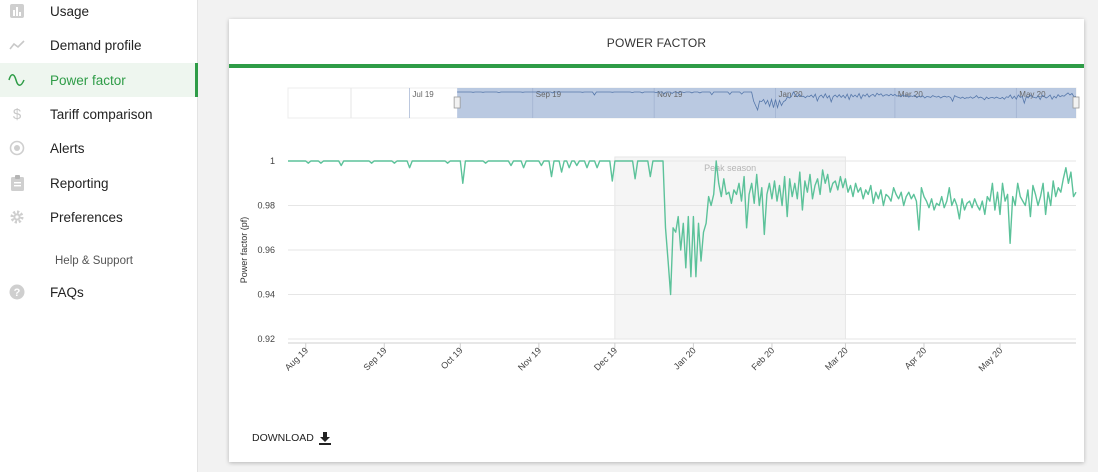  What do you see at coordinates (296, 358) in the screenshot?
I see `x-tick-label: Aug 19` at bounding box center [296, 358].